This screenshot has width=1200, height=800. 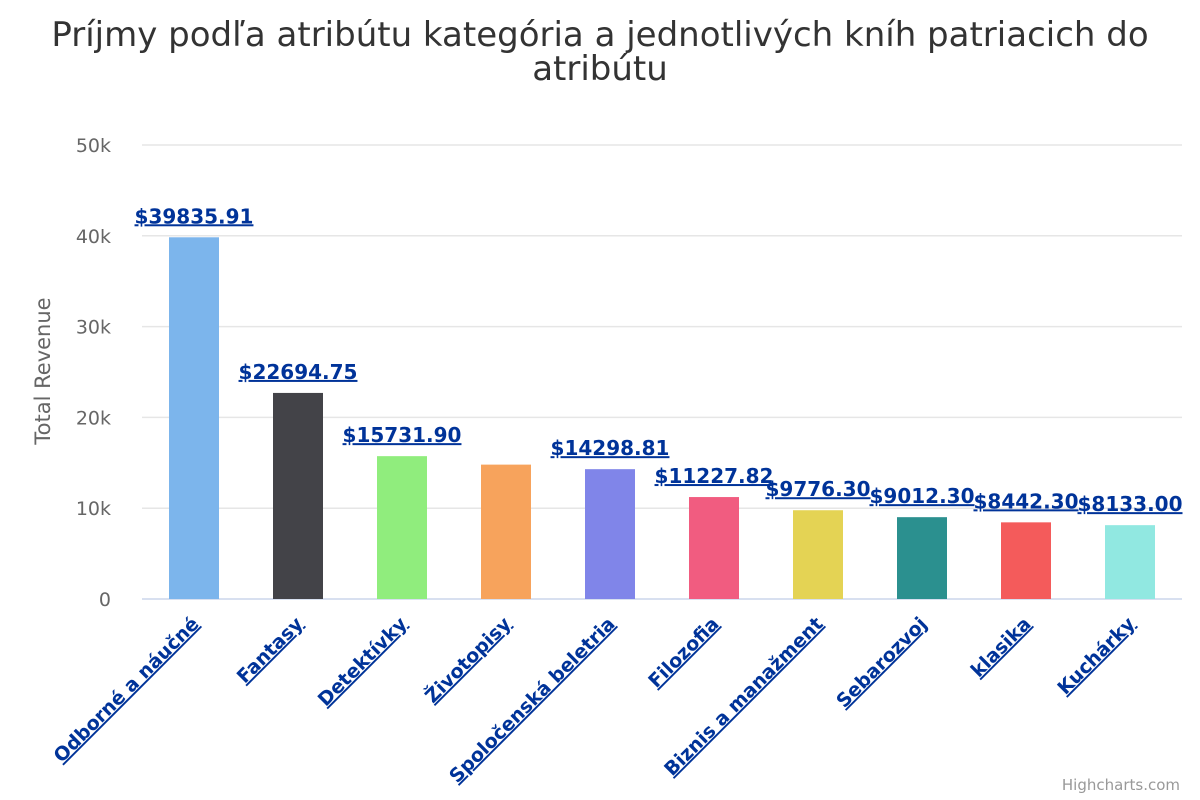 What do you see at coordinates (93, 328) in the screenshot?
I see `y-tick-label: 30k` at bounding box center [93, 328].